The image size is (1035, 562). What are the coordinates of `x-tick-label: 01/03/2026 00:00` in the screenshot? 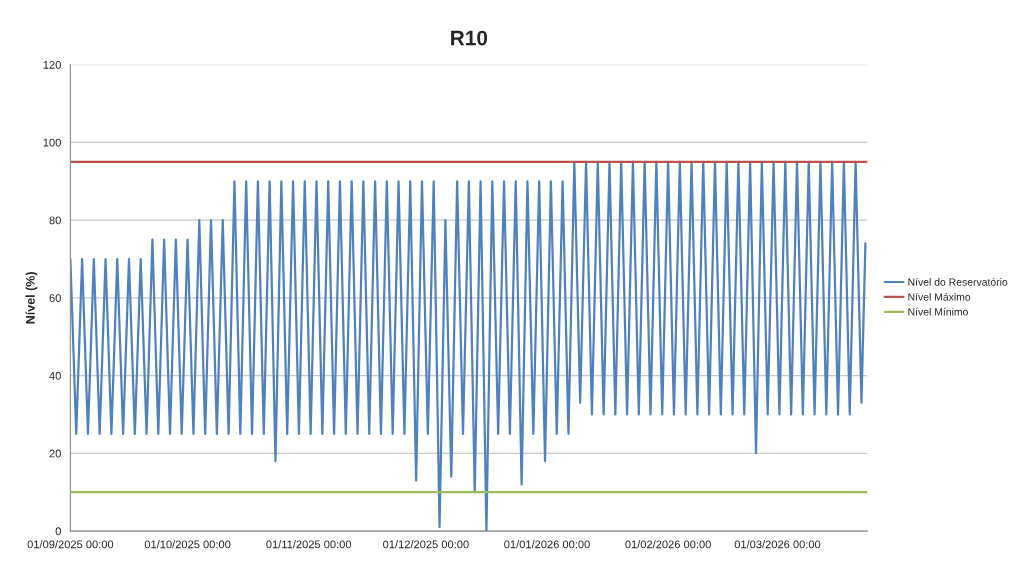 It's located at (777, 544).